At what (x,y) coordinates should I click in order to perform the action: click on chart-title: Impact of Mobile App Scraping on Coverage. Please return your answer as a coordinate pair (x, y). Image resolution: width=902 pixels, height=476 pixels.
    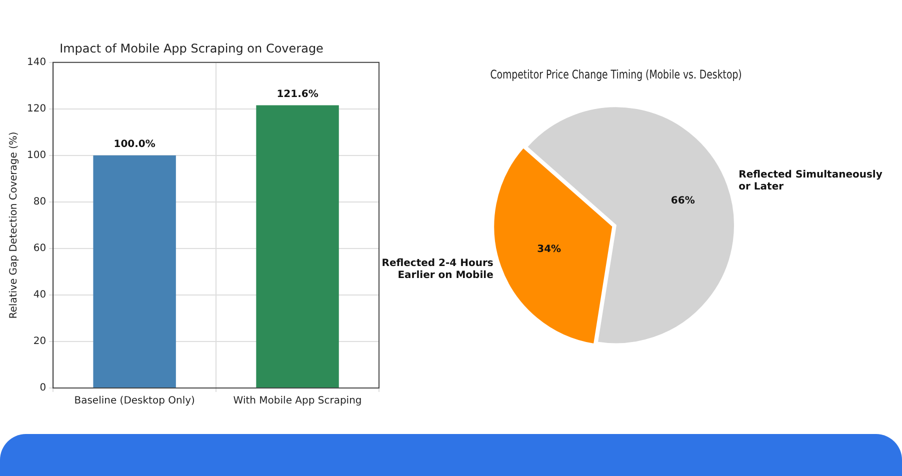
    Looking at the image, I should click on (192, 48).